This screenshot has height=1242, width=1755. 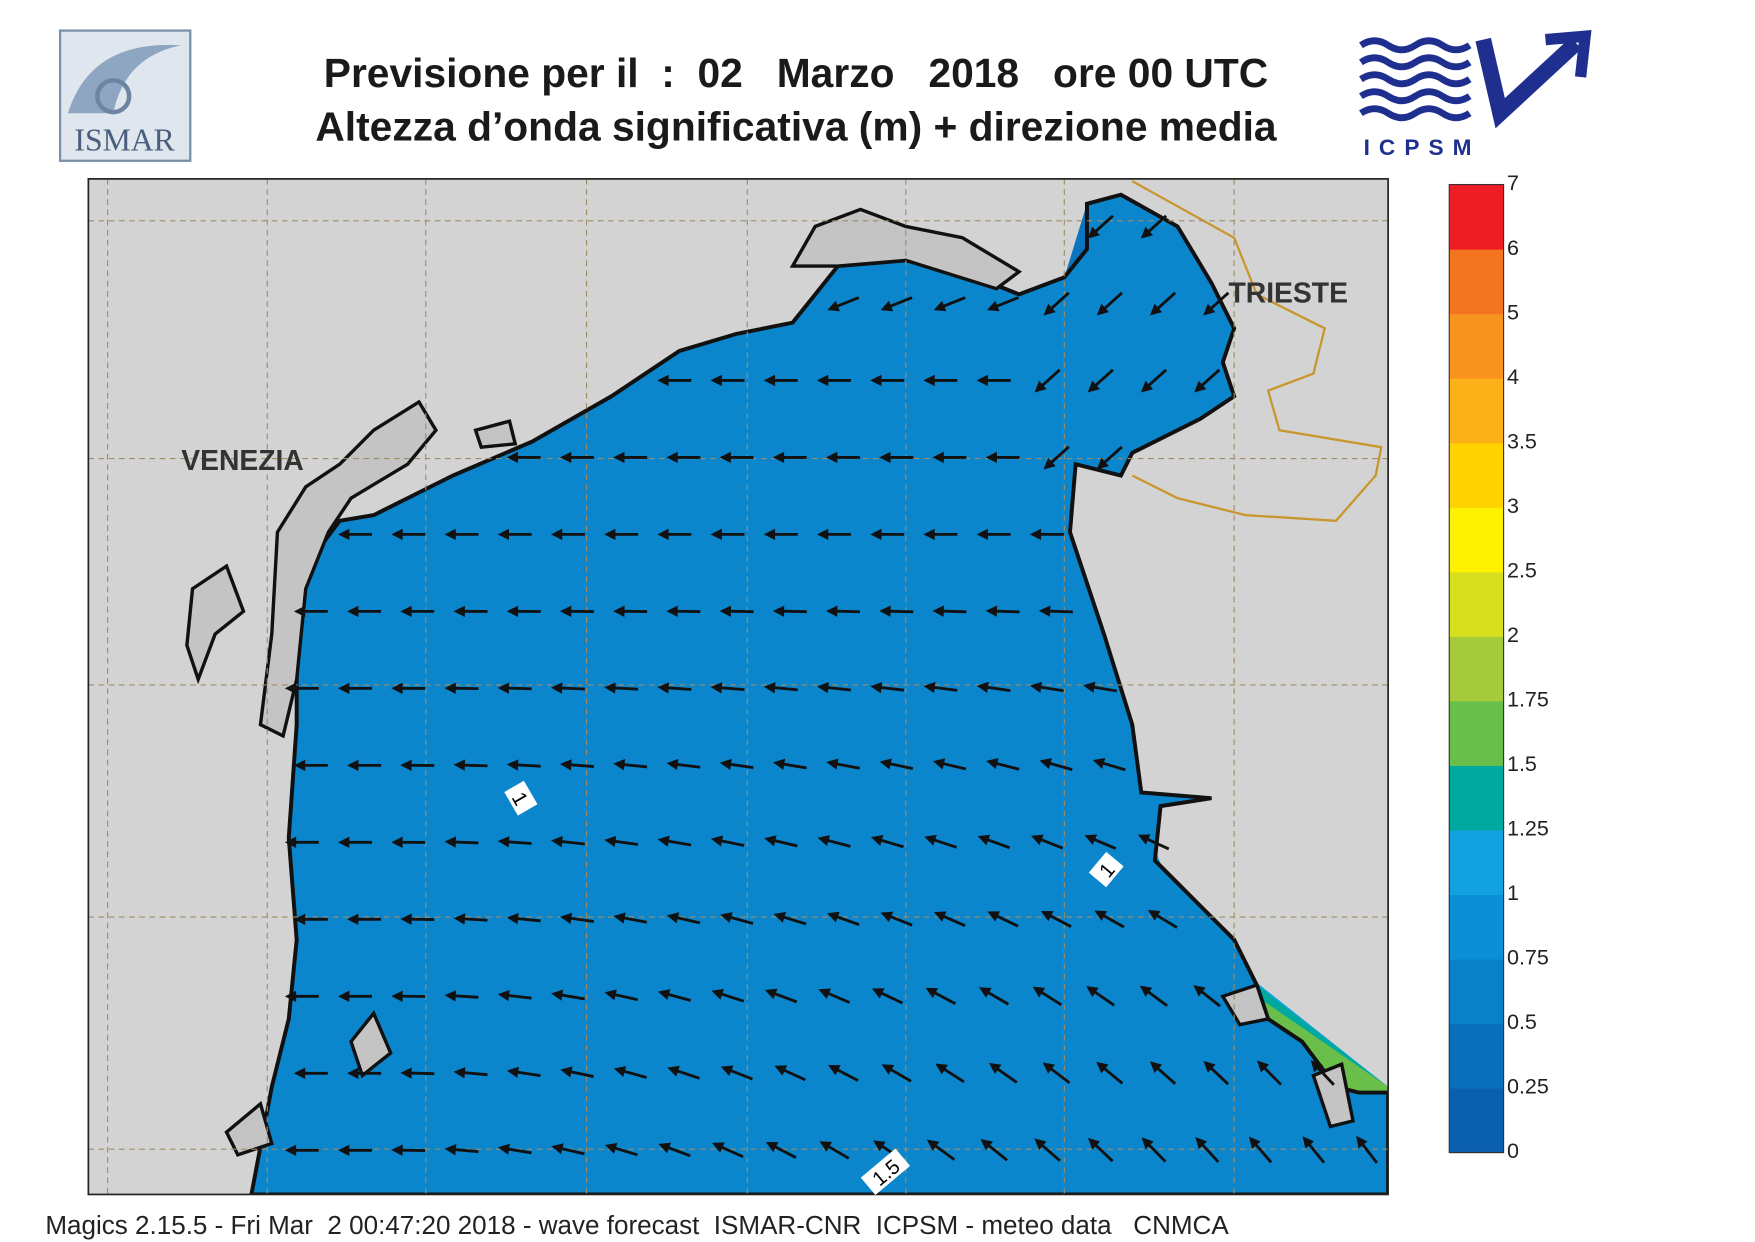 What do you see at coordinates (1513, 312) in the screenshot?
I see `colorbar-tick-label: 5` at bounding box center [1513, 312].